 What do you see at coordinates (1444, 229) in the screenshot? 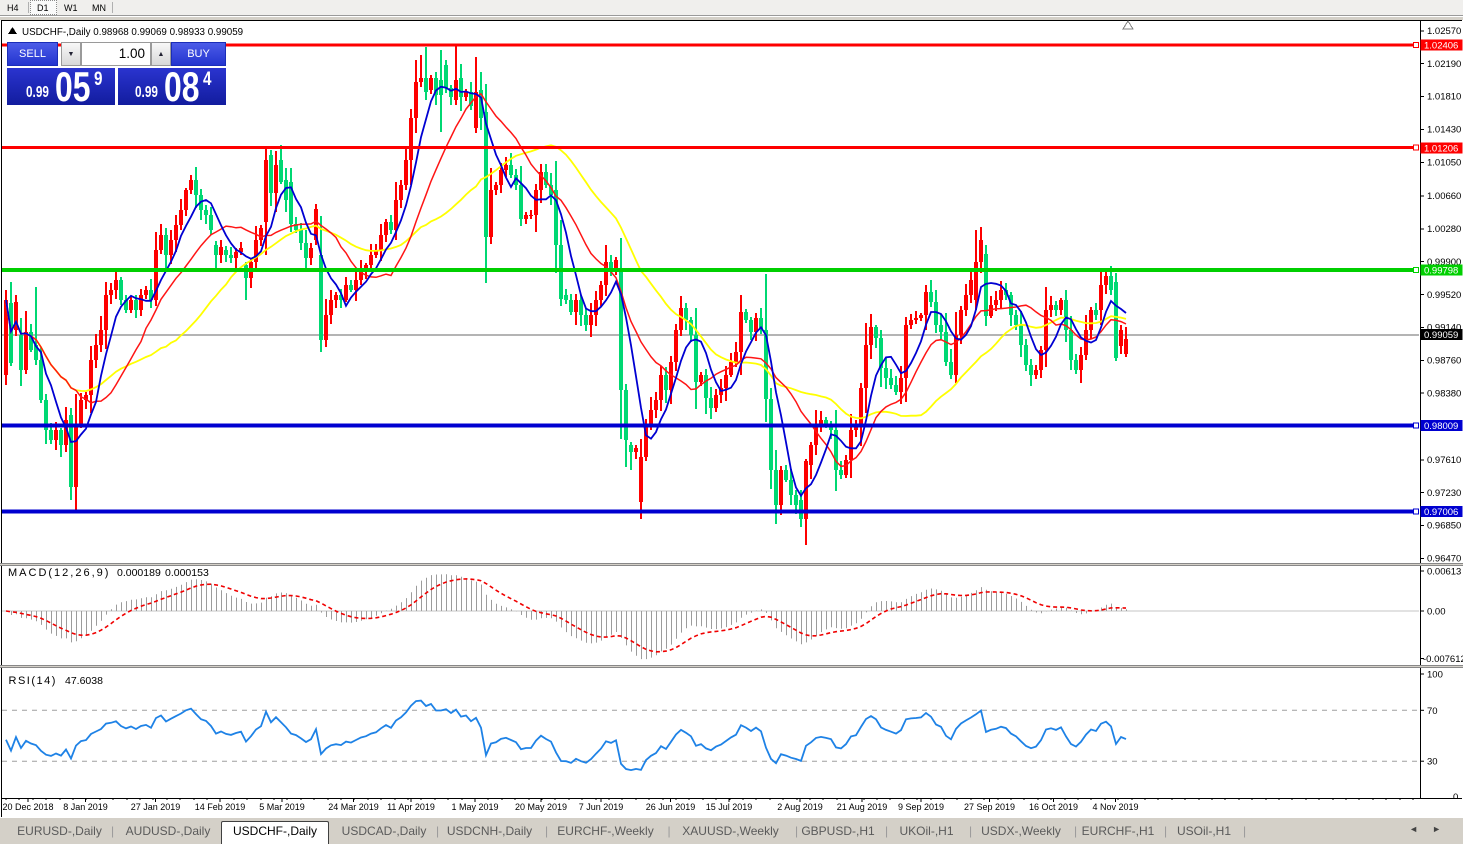
I see `svg-text: 1.00280` at bounding box center [1444, 229].